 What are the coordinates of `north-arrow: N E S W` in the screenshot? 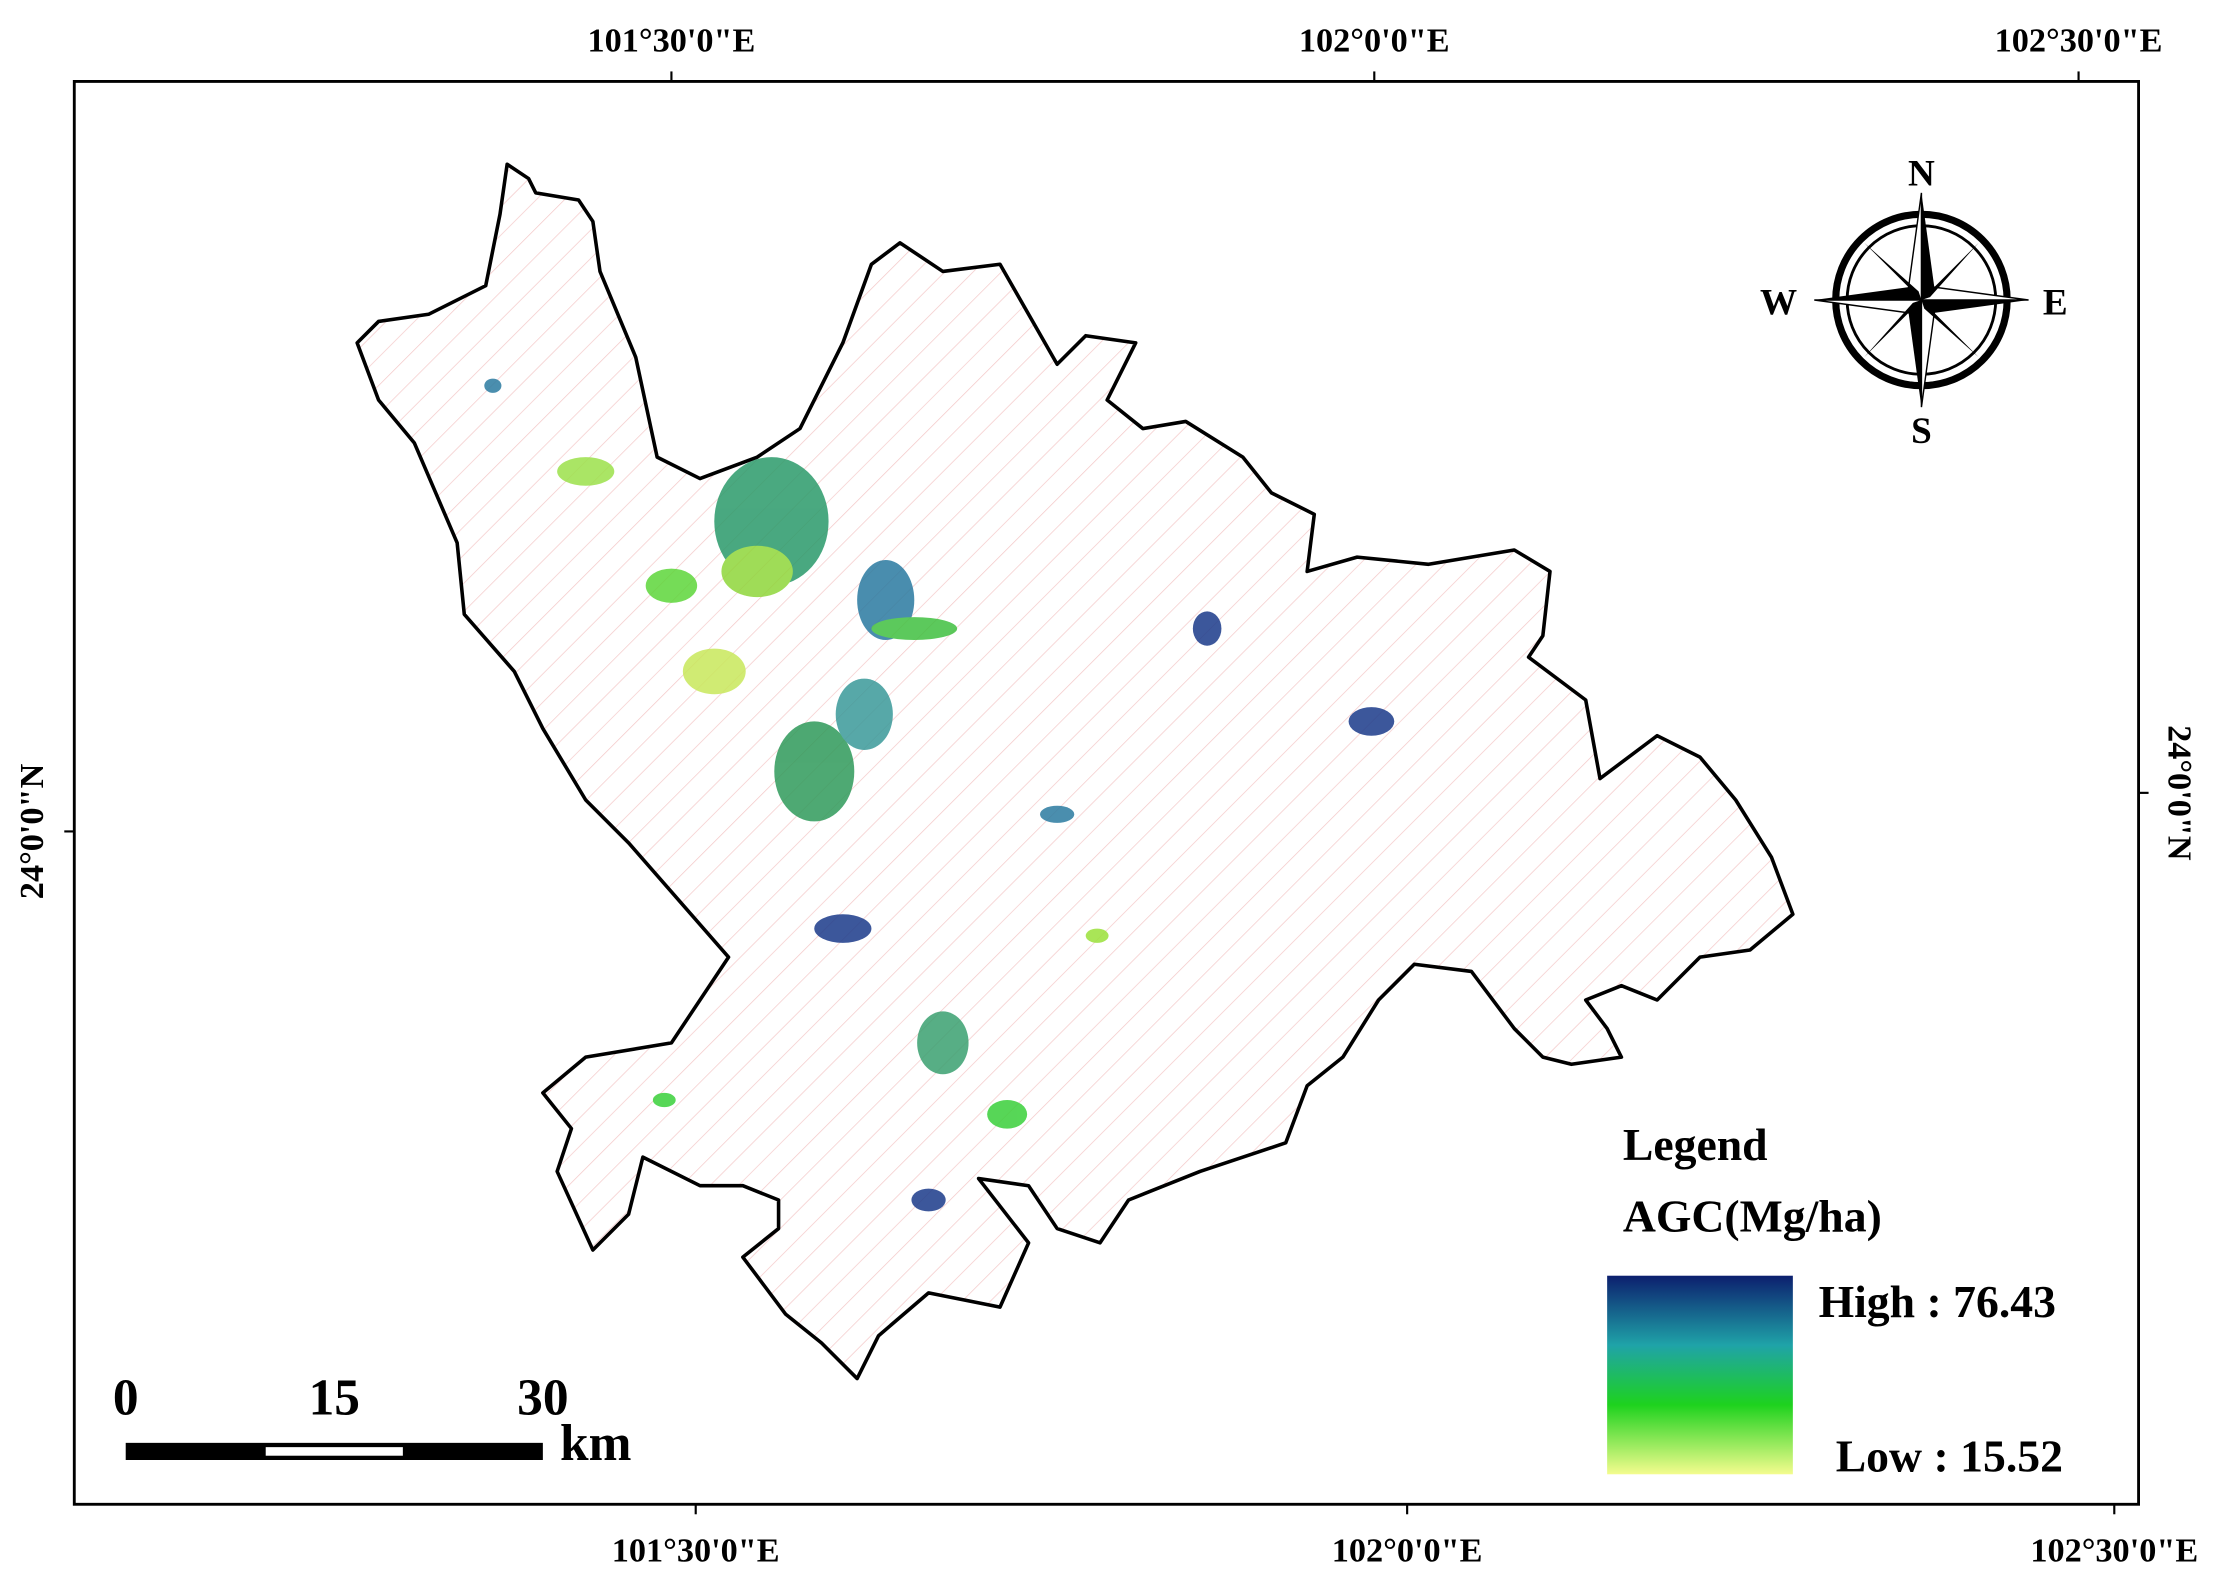 It's located at (1914, 303).